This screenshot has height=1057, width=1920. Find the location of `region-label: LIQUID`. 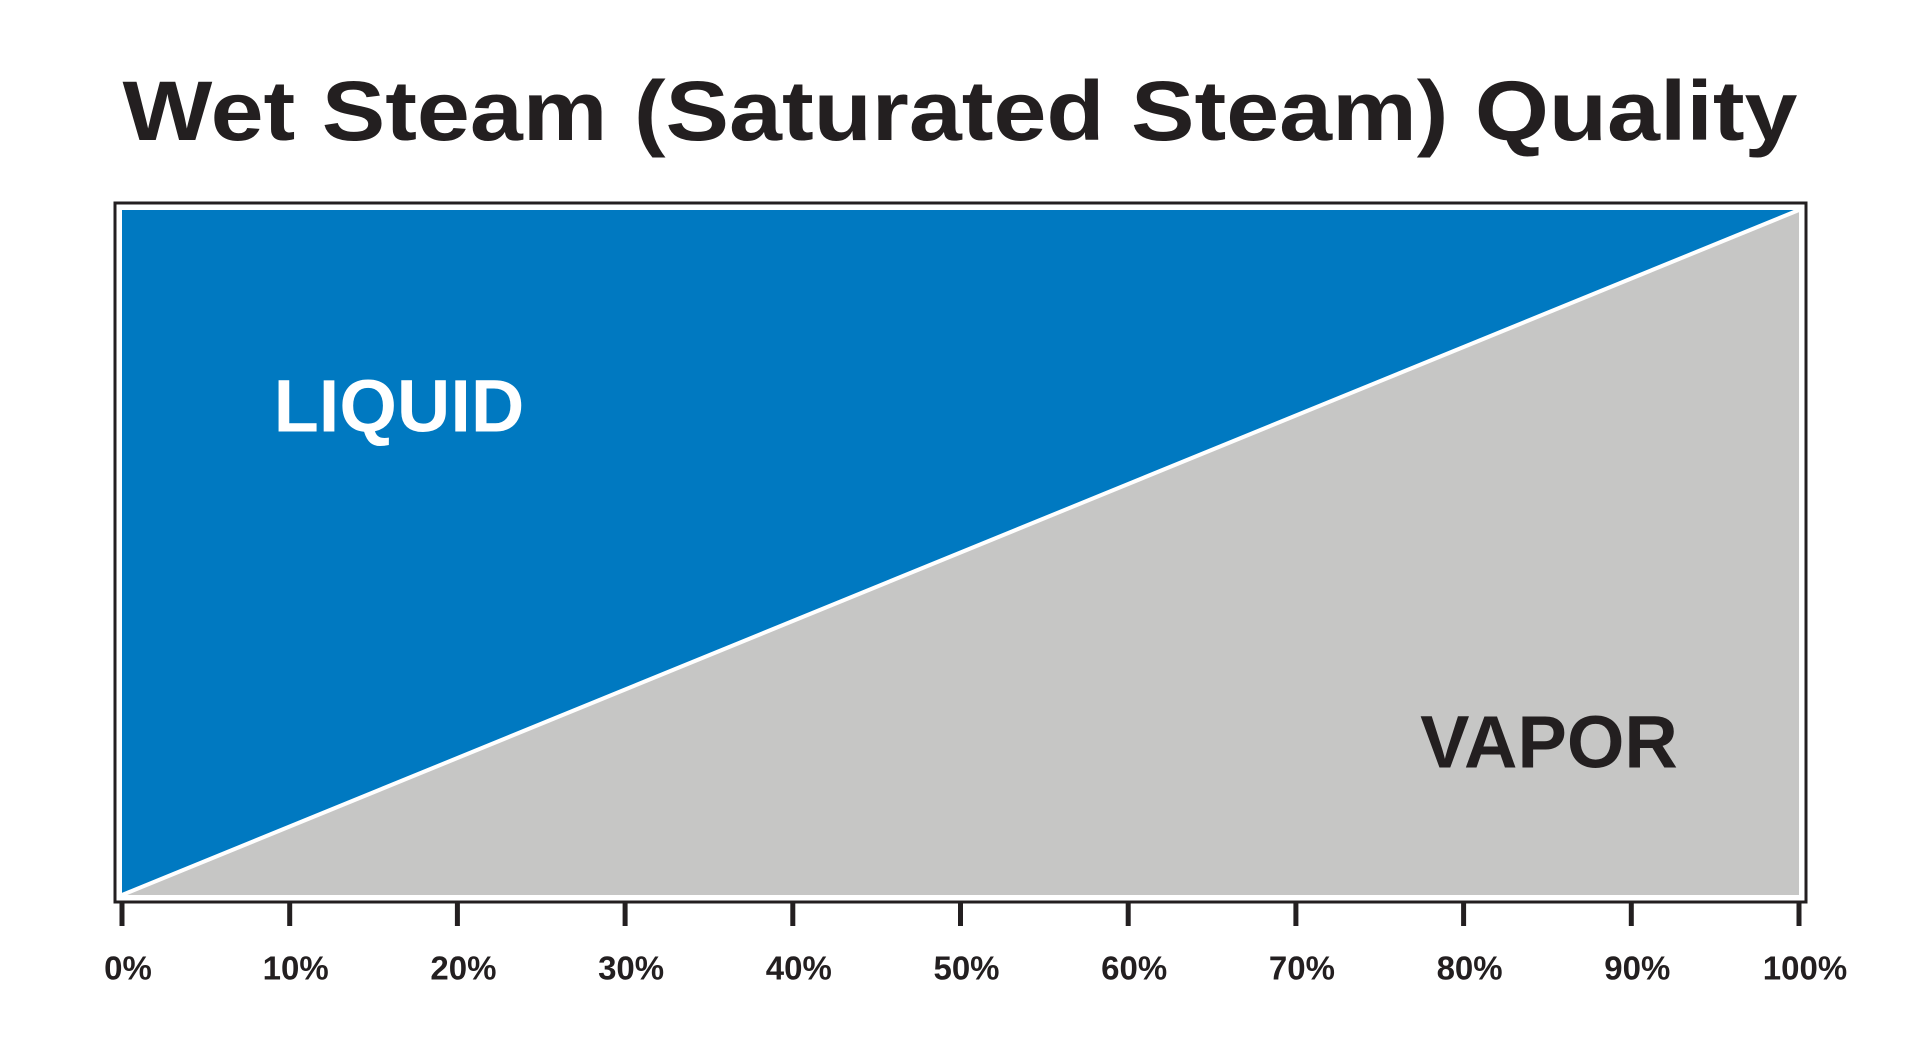

region-label: LIQUID is located at coordinates (399, 406).